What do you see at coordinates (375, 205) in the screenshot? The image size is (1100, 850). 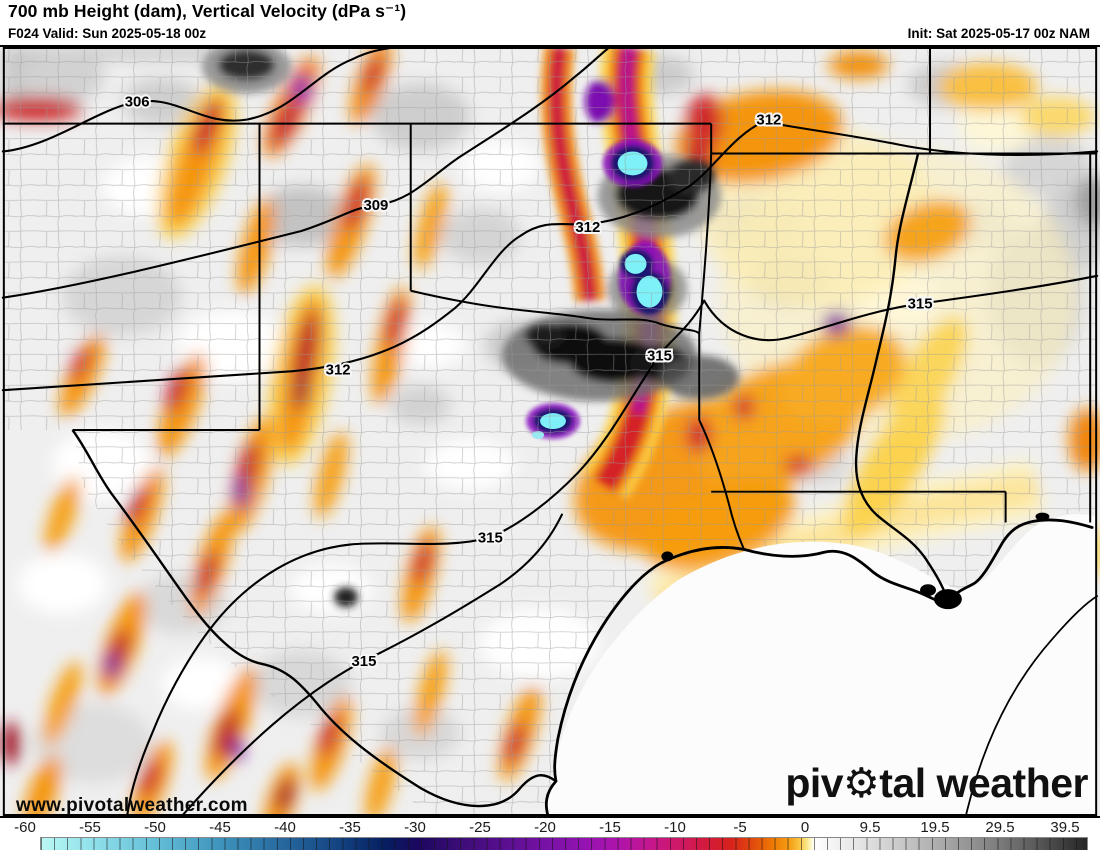 I see `contour-label: 309` at bounding box center [375, 205].